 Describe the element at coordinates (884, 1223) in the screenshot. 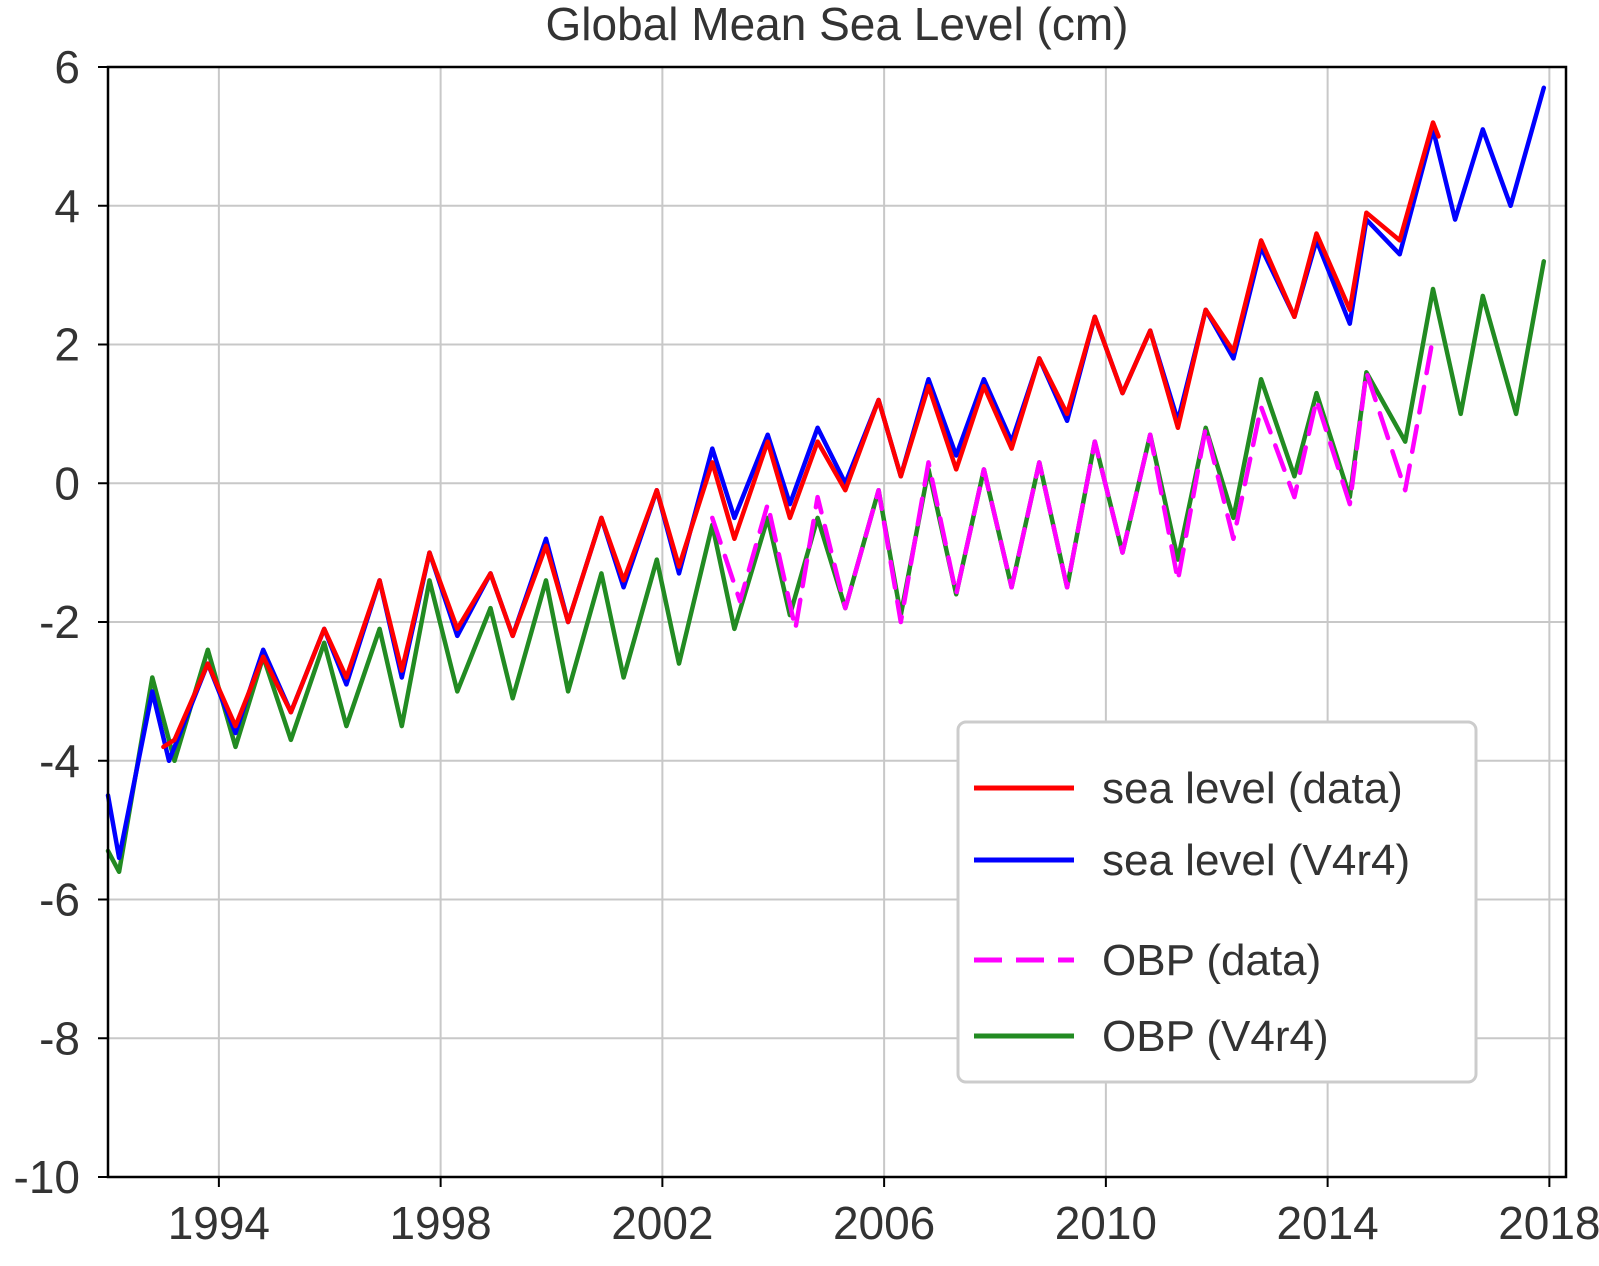

I see `x-tick-label: 2006` at that location.